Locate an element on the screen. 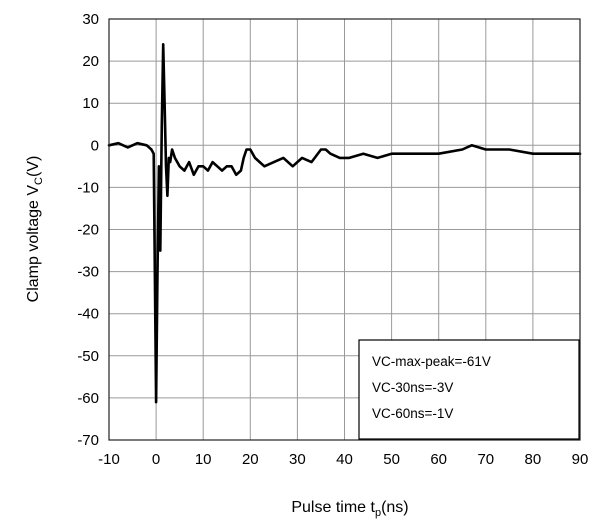  y-tick-label: -10 is located at coordinates (88, 187).